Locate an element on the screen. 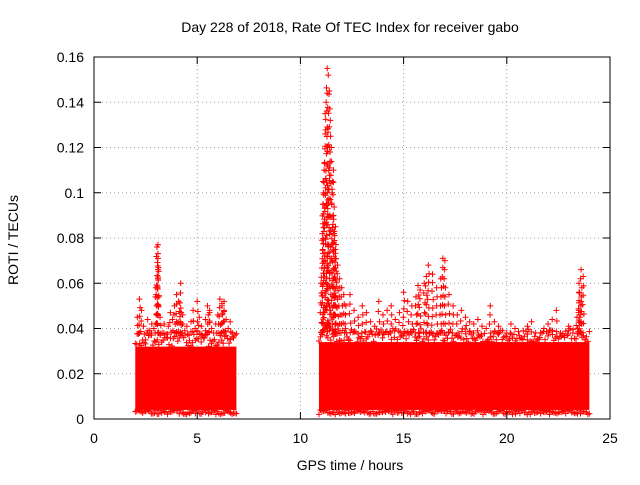 The image size is (640, 485). x-tick-label: 5 is located at coordinates (197, 438).